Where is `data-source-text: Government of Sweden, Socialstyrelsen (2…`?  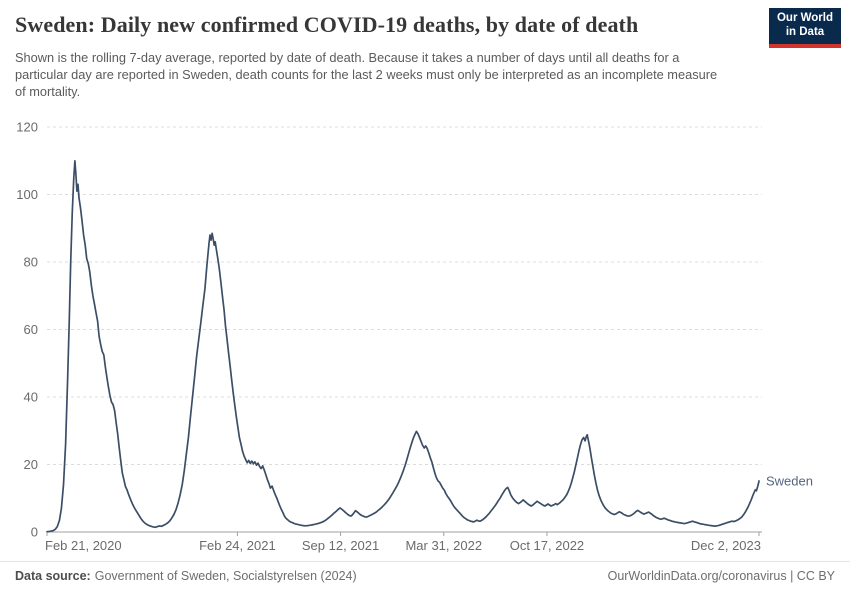 data-source-text: Government of Sweden, Socialstyrelsen (2… is located at coordinates (225, 576).